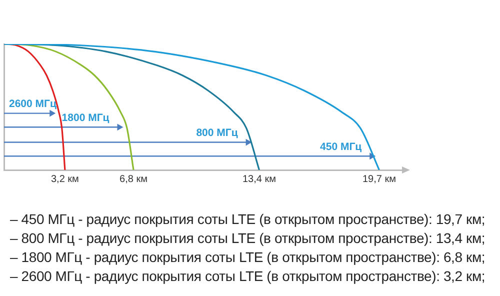 The image size is (500, 296). What do you see at coordinates (217, 132) in the screenshot?
I see `series-label: 800 МГц` at bounding box center [217, 132].